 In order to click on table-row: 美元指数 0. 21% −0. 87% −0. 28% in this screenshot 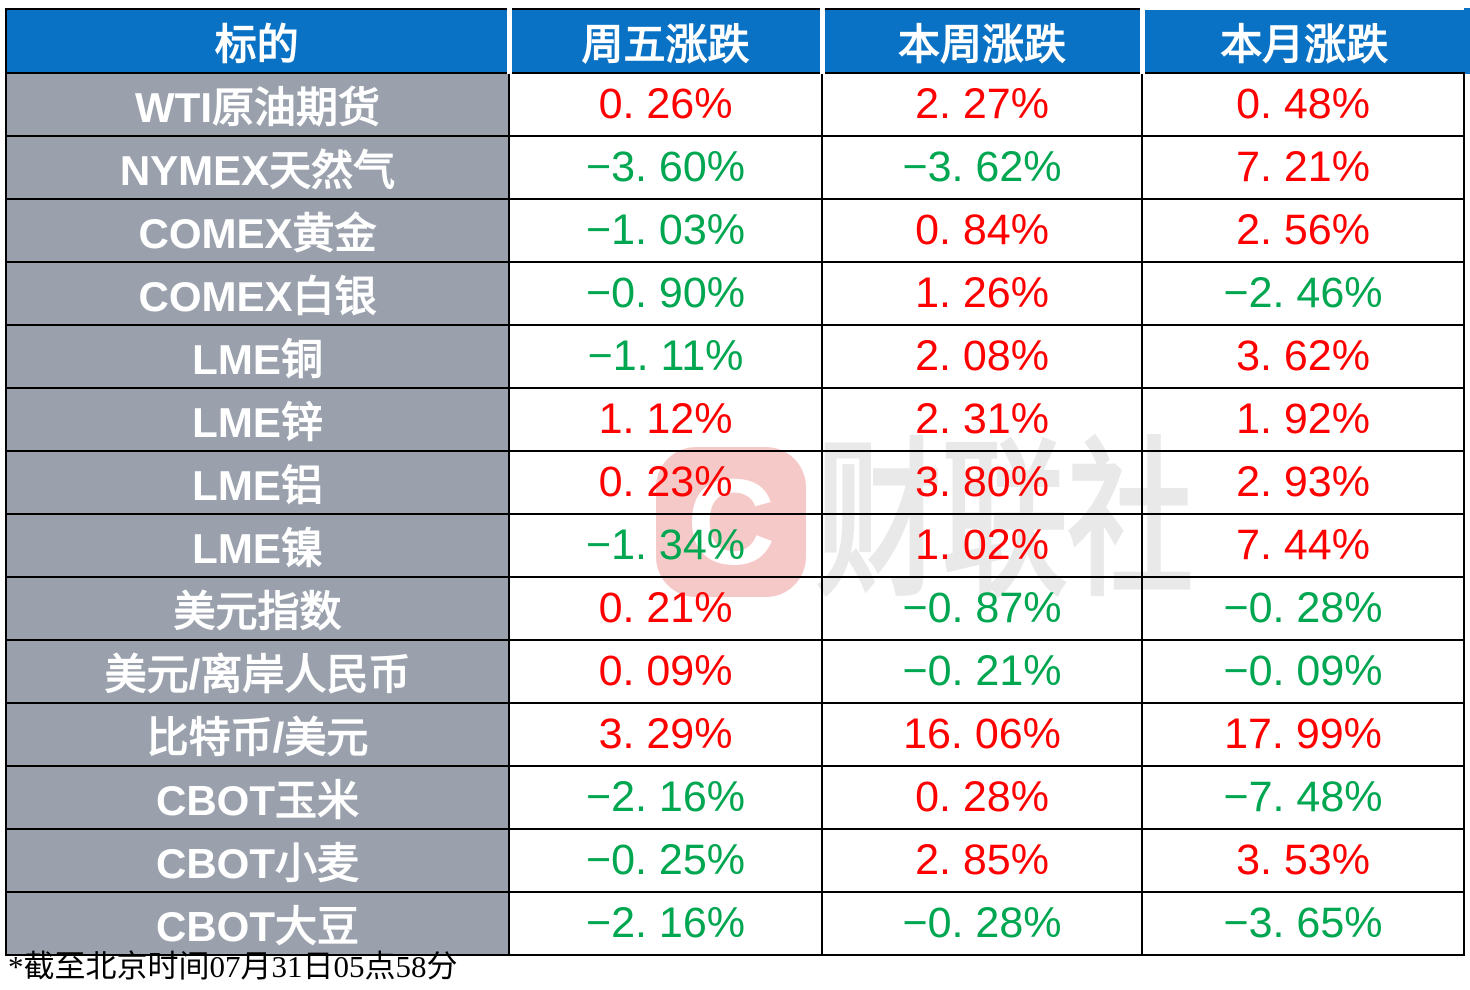, I will do `click(735, 608)`.